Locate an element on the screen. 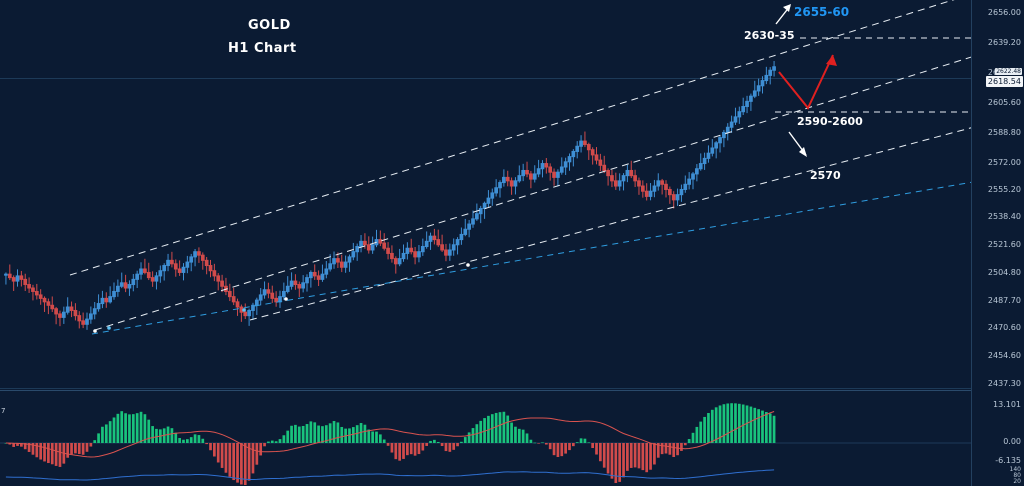 The image size is (1024, 486). macd-sub-line is located at coordinates (390, 475).